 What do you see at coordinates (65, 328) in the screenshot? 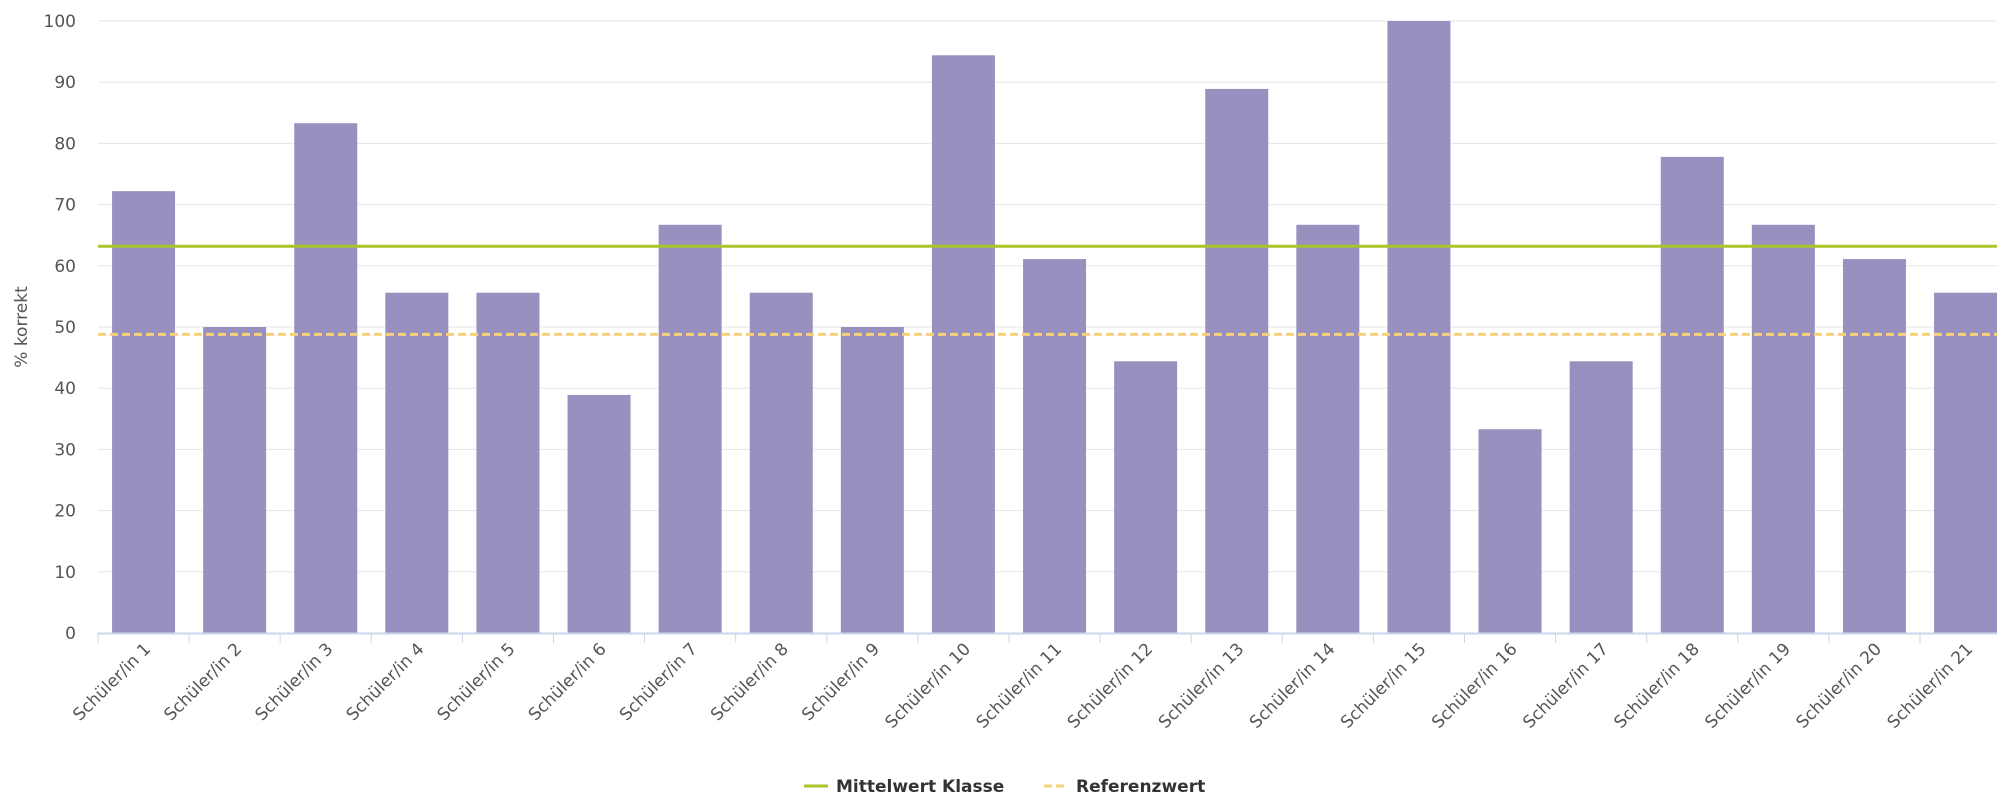
I see `y-tick-label: 50` at bounding box center [65, 328].